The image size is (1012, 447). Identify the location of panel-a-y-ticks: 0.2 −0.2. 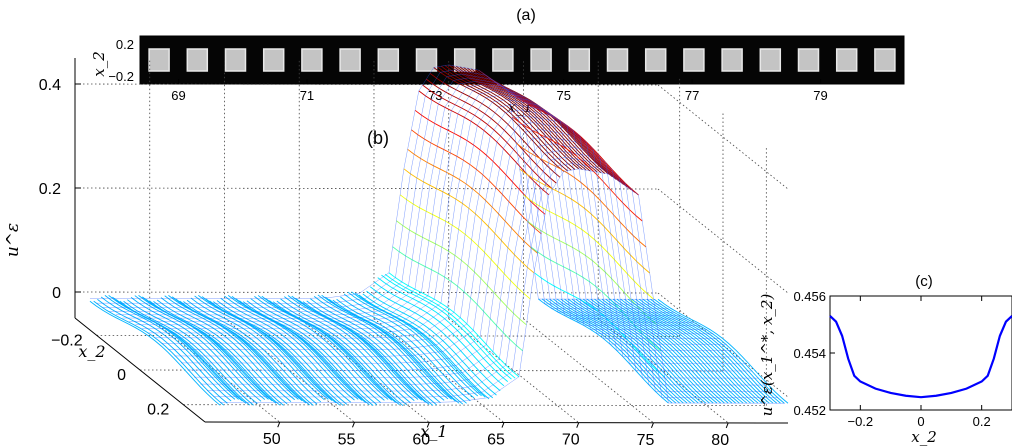
(121, 60).